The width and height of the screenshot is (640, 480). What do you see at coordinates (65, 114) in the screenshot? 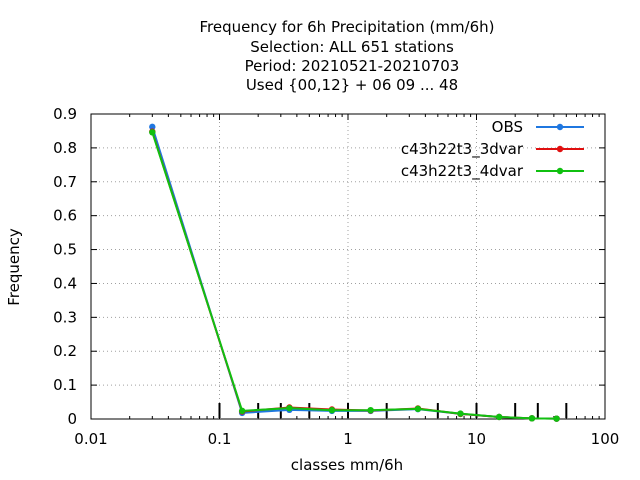
I see `y-tick-label: 0.9` at bounding box center [65, 114].